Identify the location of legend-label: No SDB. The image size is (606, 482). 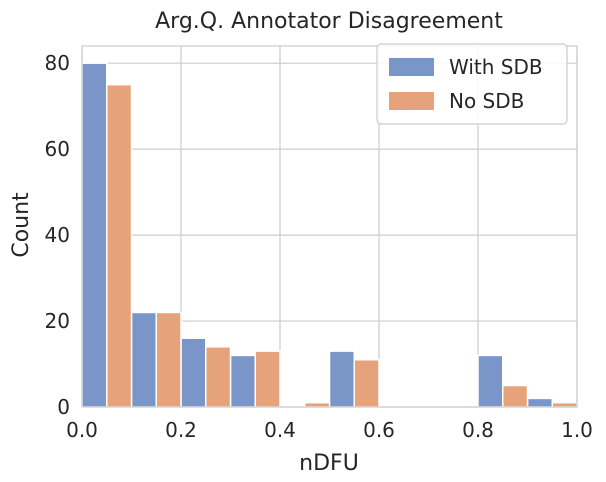
(486, 101).